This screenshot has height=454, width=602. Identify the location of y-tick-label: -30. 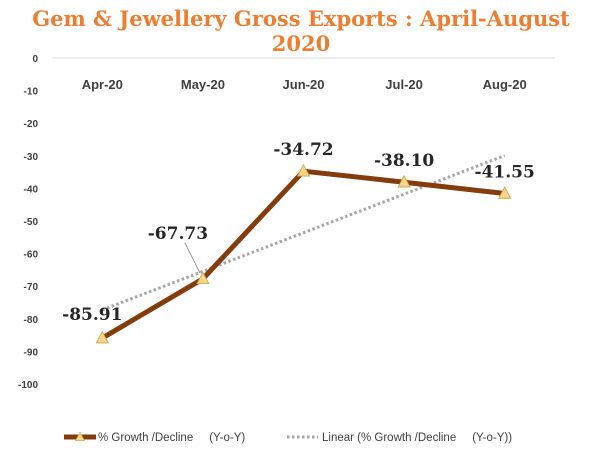
(31, 157).